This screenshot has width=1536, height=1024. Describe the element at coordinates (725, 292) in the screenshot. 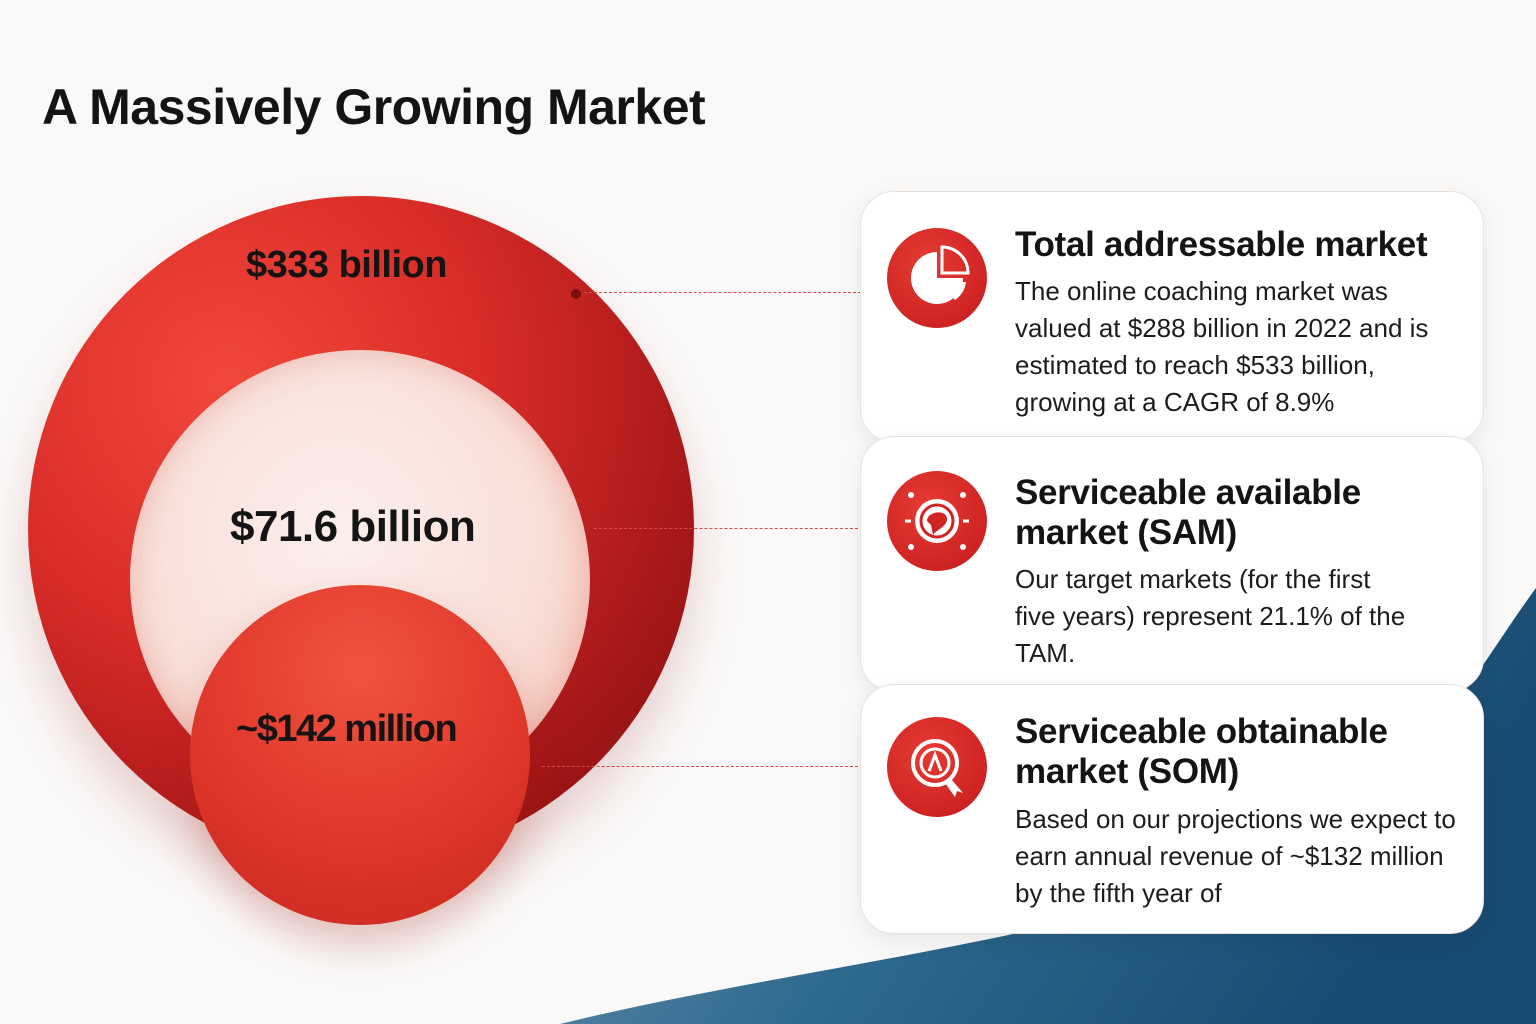

I see `tam-connector-line` at that location.